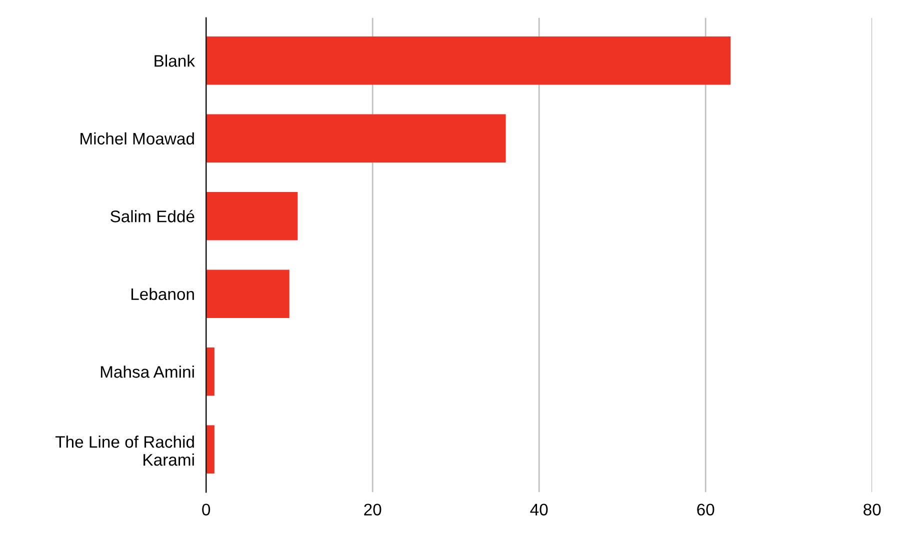 The width and height of the screenshot is (900, 558). What do you see at coordinates (539, 510) in the screenshot?
I see `x-tick-label: 40` at bounding box center [539, 510].